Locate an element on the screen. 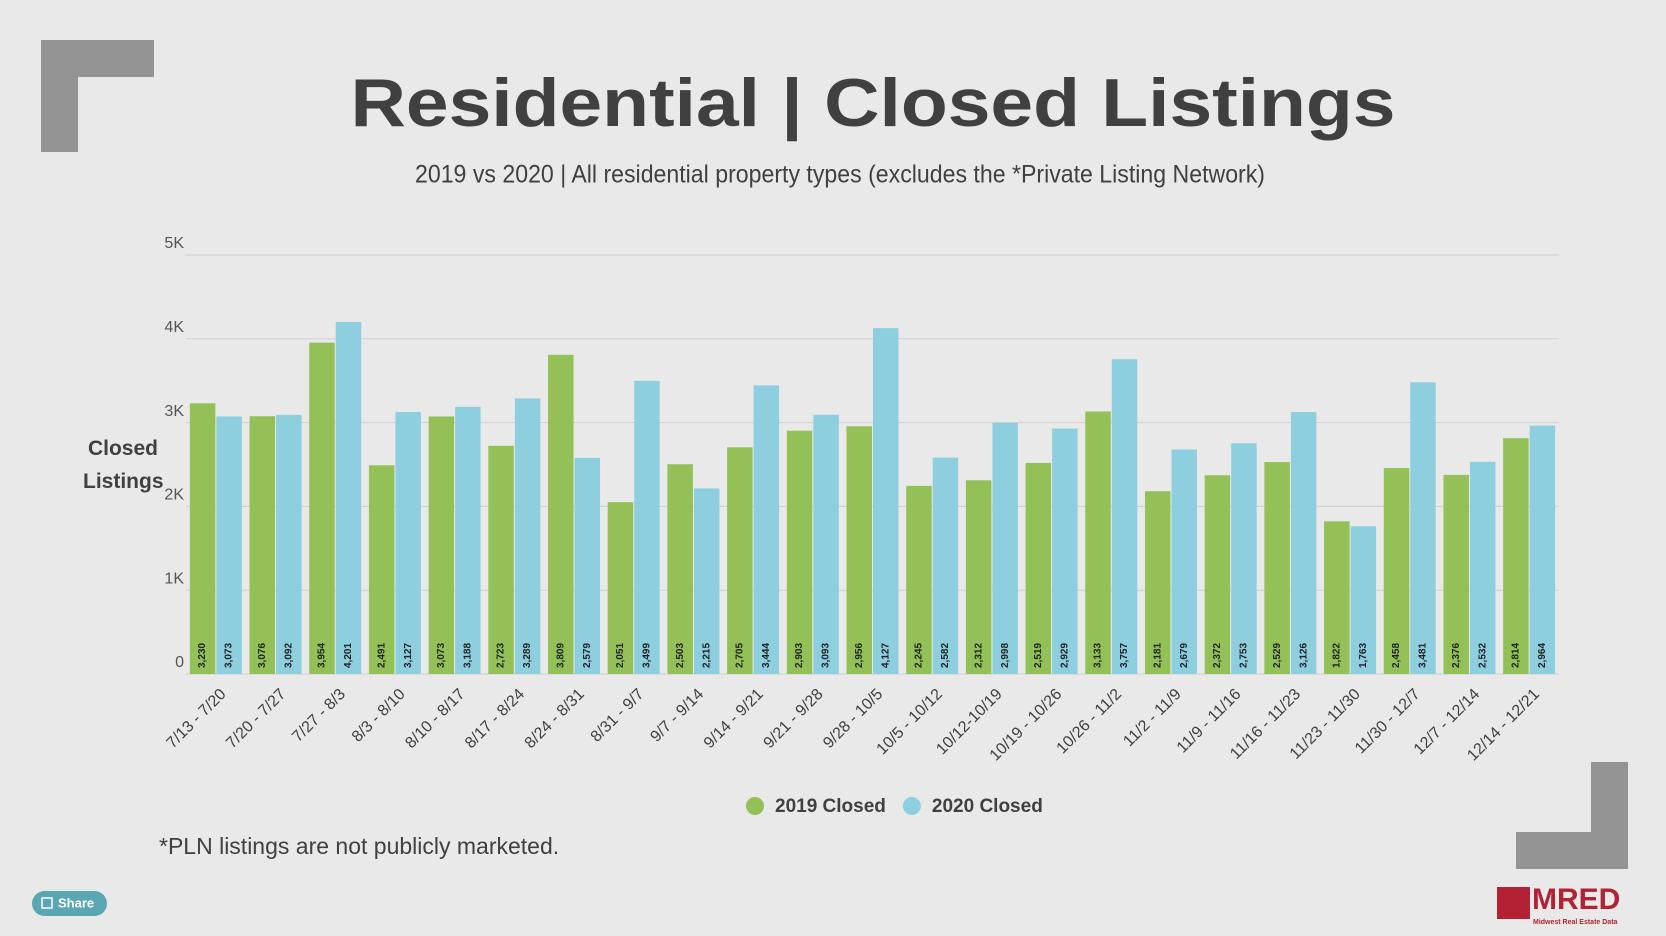  y-axis-label: Closed Listings is located at coordinates (123, 465).